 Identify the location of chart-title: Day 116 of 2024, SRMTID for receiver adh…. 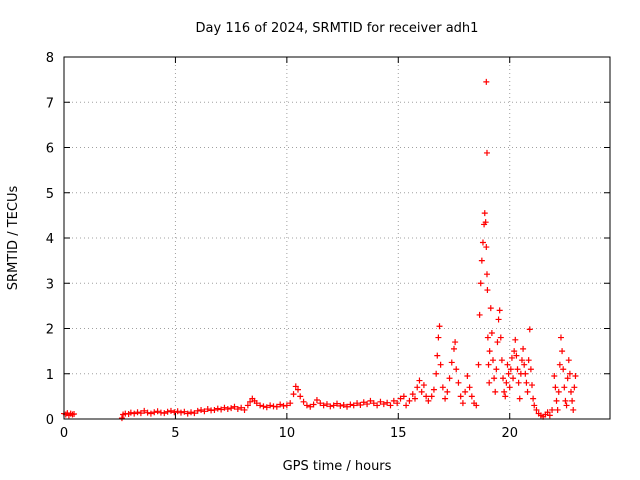
(337, 28).